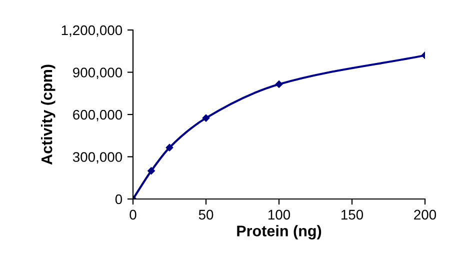 Image resolution: width=456 pixels, height=262 pixels. What do you see at coordinates (97, 158) in the screenshot?
I see `y-tick-label: 300,000` at bounding box center [97, 158].